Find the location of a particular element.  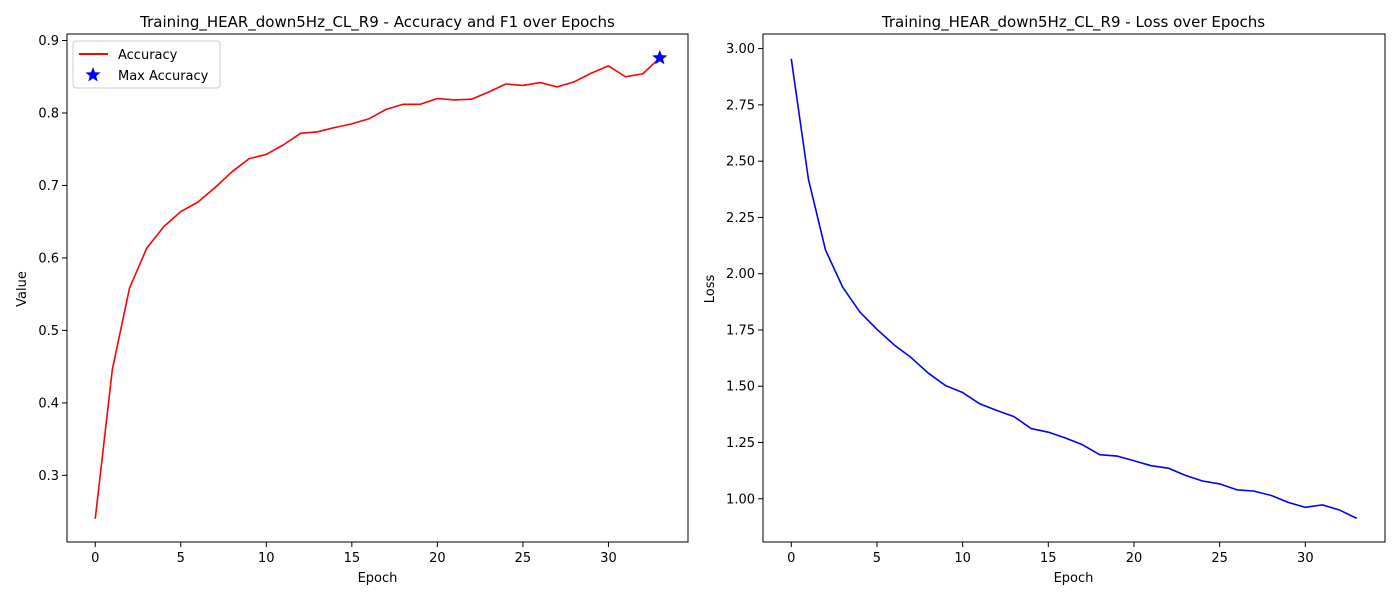

loss-y-tick-label: 1.00 is located at coordinates (740, 499).